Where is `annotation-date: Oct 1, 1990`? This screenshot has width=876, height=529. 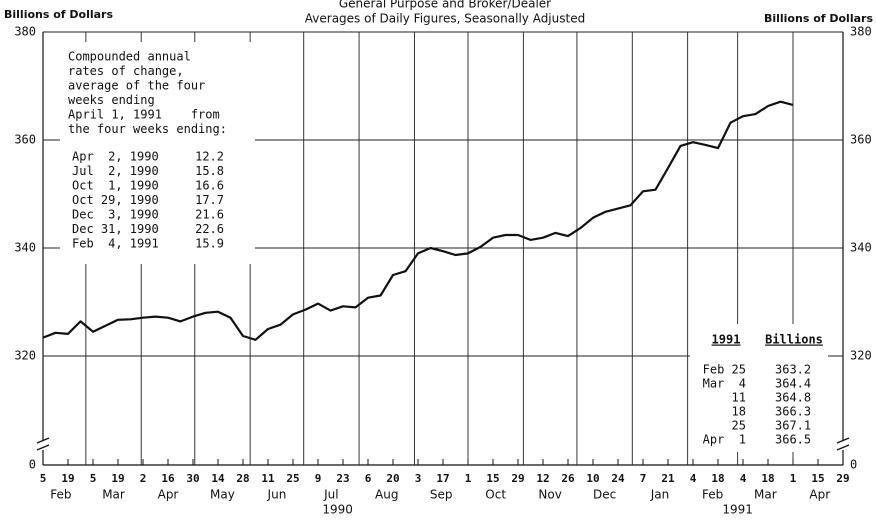
annotation-date: Oct 1, 1990 is located at coordinates (115, 186).